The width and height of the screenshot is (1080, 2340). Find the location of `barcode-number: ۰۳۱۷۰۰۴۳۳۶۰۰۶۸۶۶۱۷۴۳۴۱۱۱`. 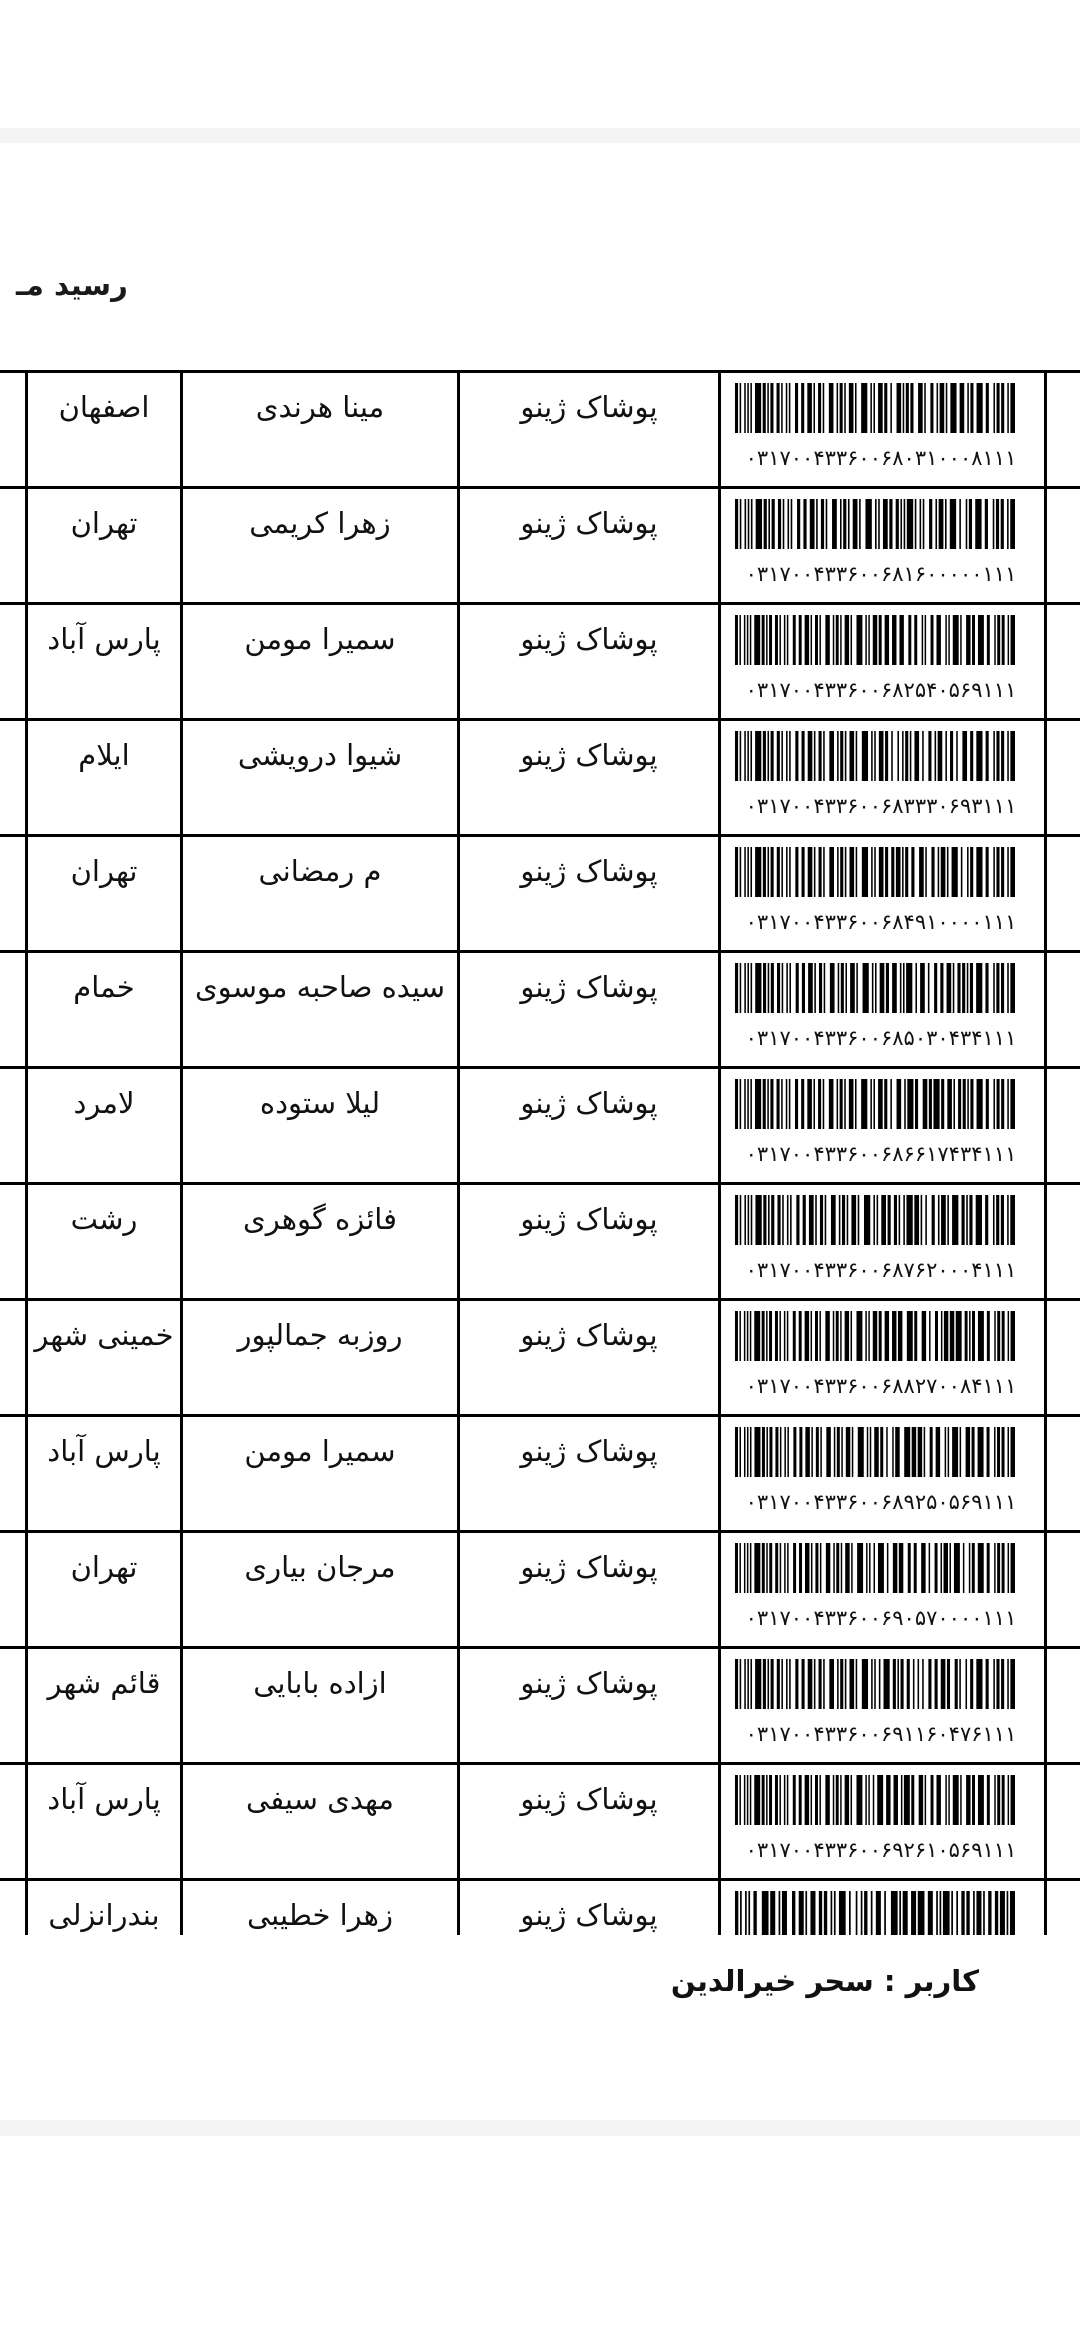

barcode-number: ۰۳۱۷۰۰۴۳۳۶۰۰۶۸۶۶۱۷۴۳۴۱۱۱ is located at coordinates (881, 1154).